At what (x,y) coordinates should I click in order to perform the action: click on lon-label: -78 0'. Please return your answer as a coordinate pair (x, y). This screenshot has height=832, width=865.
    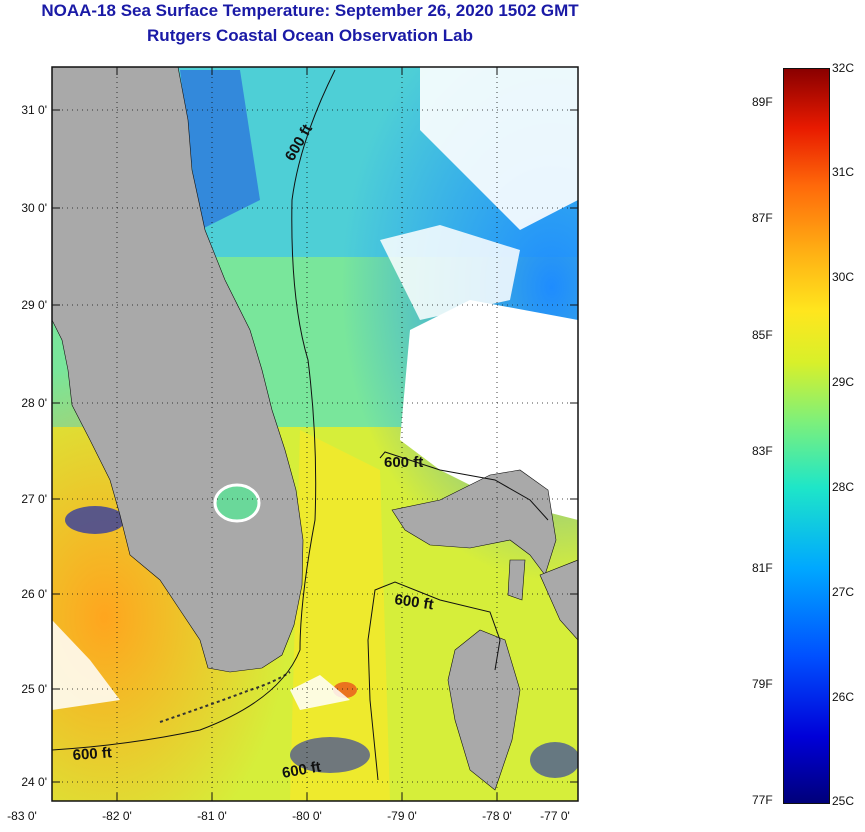
    Looking at the image, I should click on (497, 816).